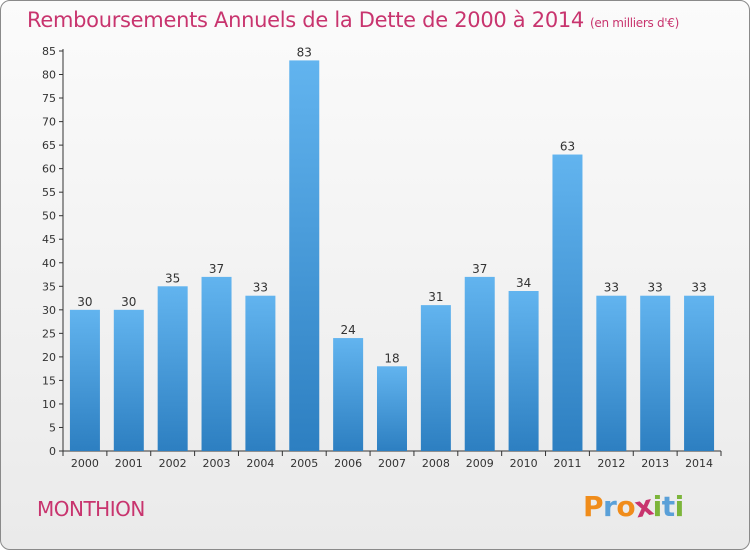 This screenshot has height=550, width=750. Describe the element at coordinates (523, 283) in the screenshot. I see `bar-value-label: 34` at that location.